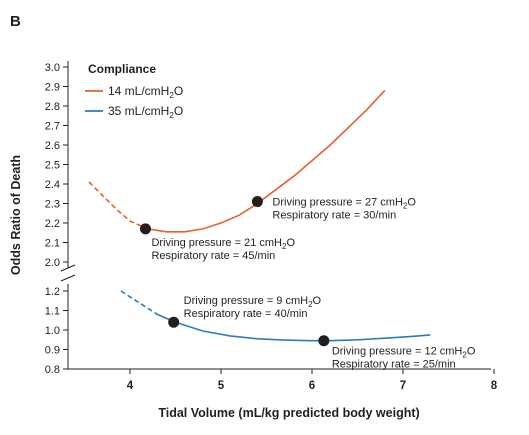  I want to click on y-tick-label: 2.5, so click(52, 166).